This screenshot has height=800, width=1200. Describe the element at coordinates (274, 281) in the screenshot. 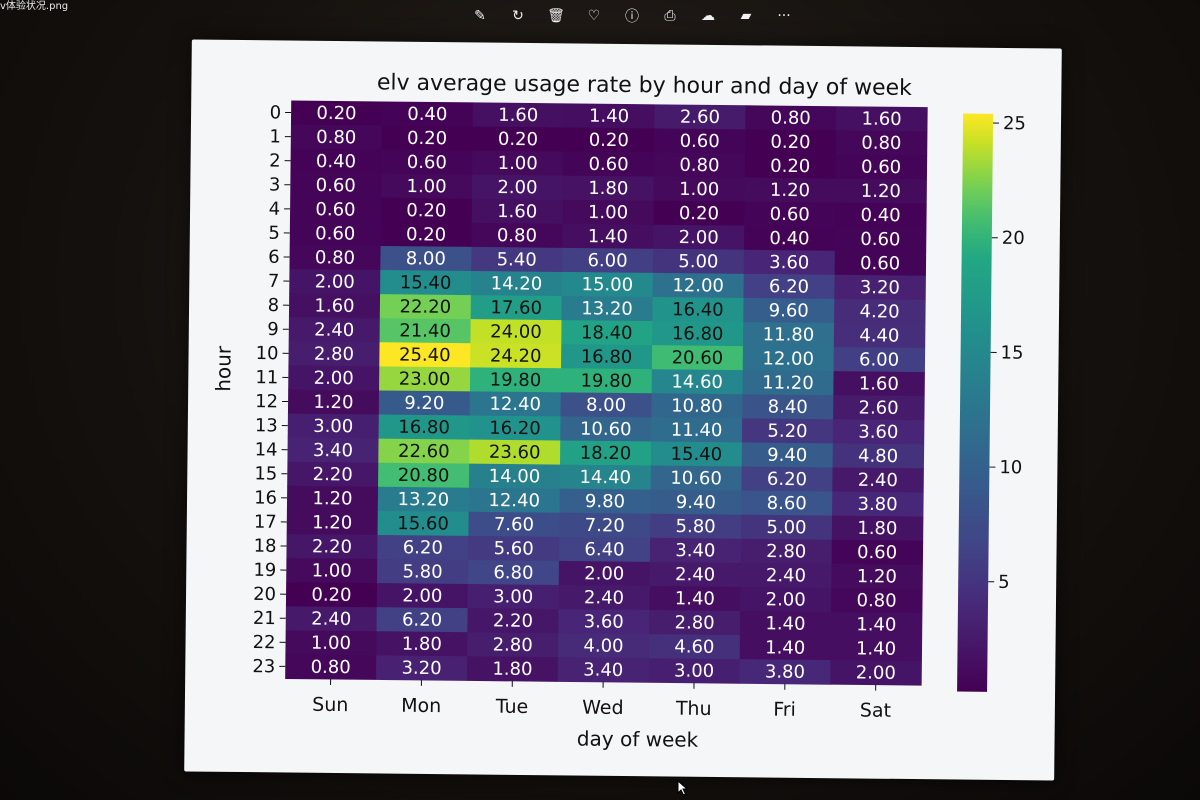

I see `y-tick-label: 7` at that location.